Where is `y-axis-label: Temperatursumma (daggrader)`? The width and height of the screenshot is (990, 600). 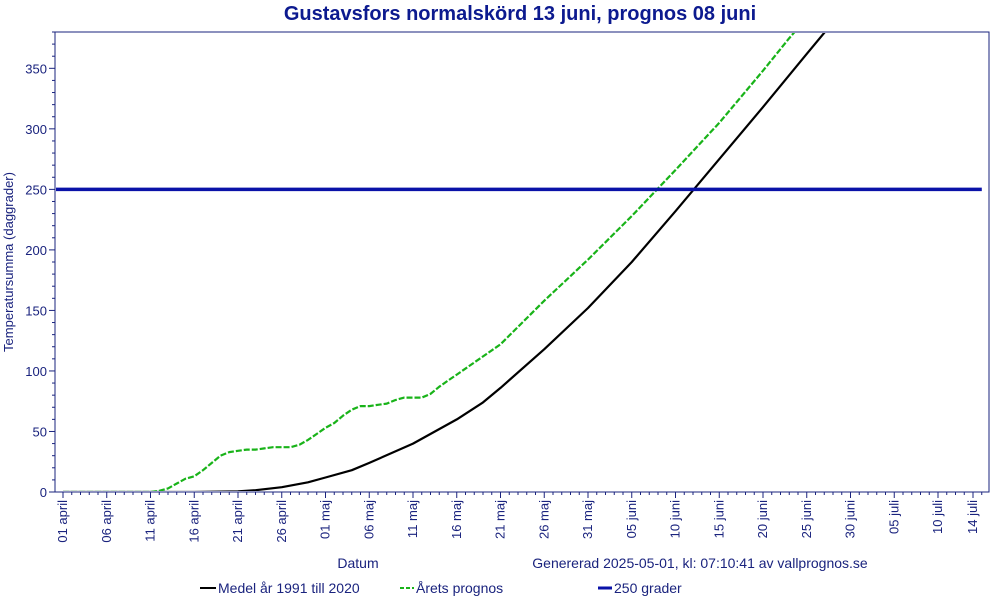 y-axis-label: Temperatursumma (daggrader) is located at coordinates (8, 262).